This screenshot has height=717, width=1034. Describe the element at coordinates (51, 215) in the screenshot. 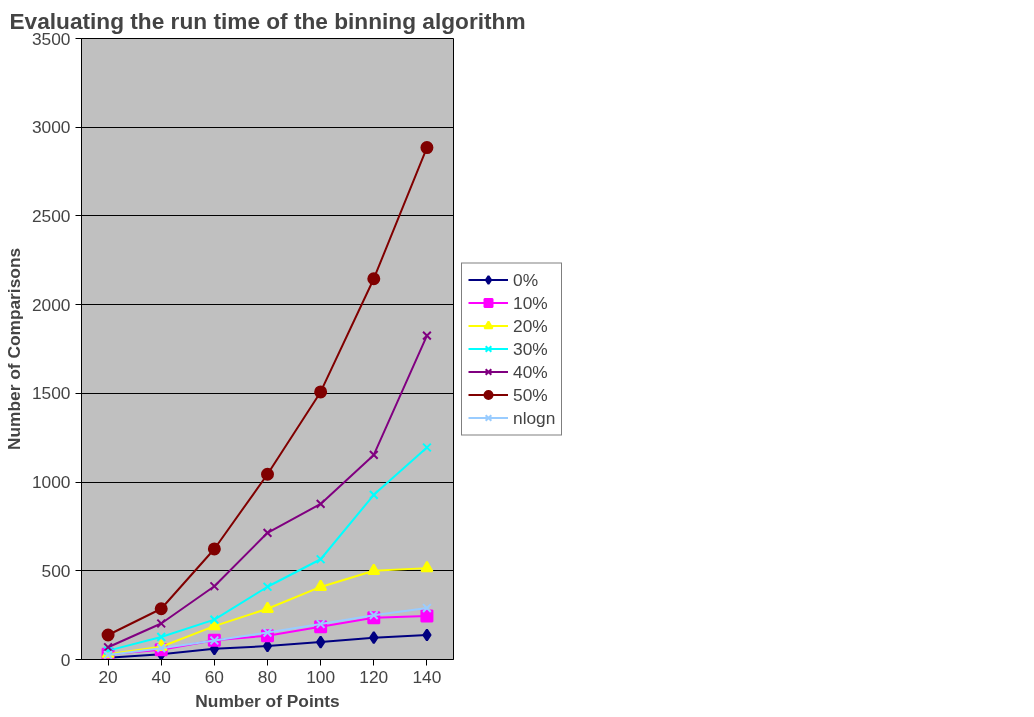

I see `y-tick-label: 2500` at that location.